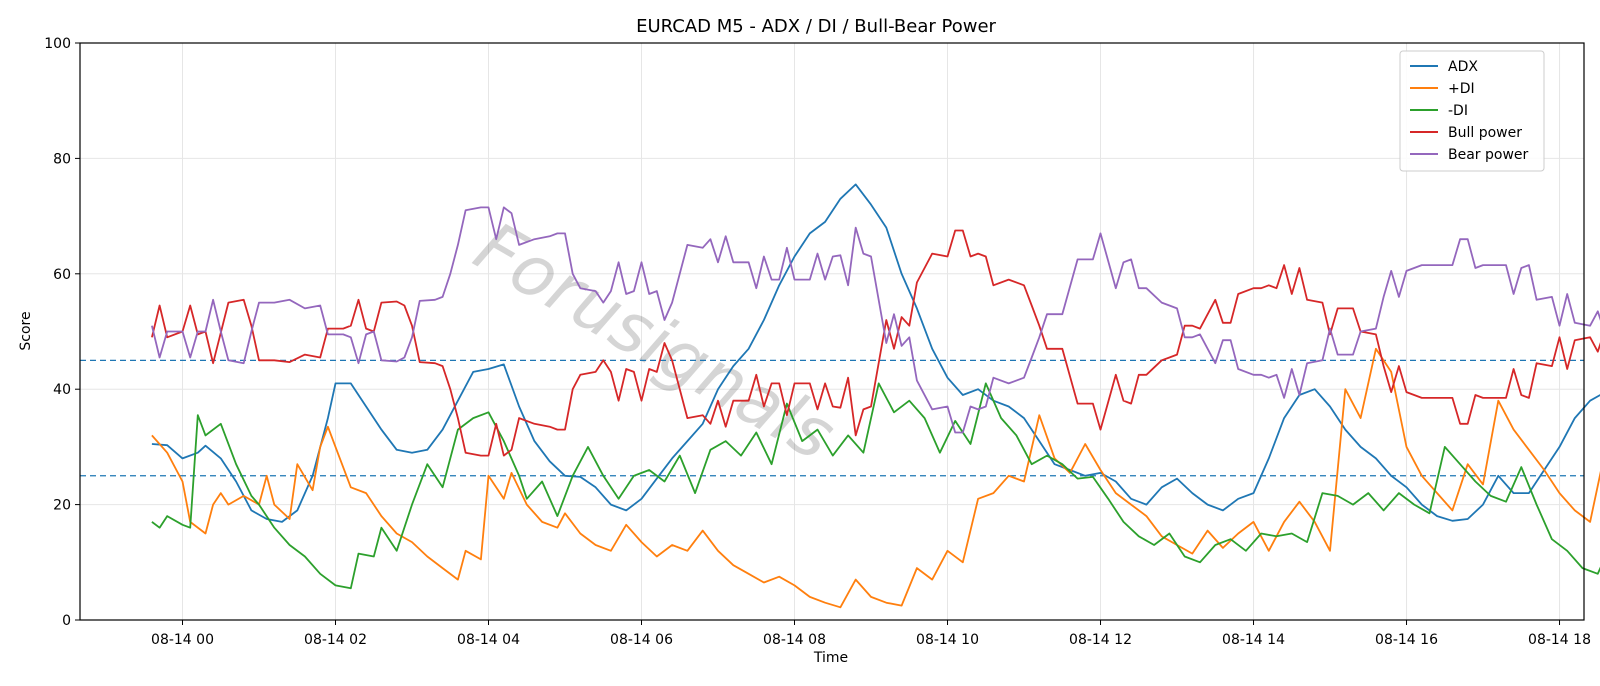 Image resolution: width=1600 pixels, height=686 pixels. Describe the element at coordinates (1559, 640) in the screenshot. I see `x-tick-label: 08-14 18` at that location.